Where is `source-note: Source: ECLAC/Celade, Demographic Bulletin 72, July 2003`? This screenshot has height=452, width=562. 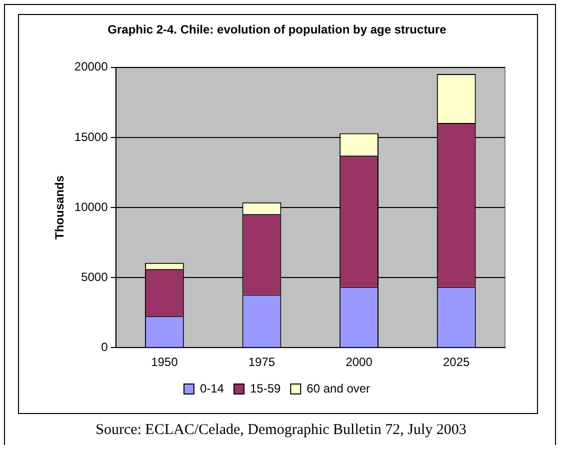 source-note: Source: ECLAC/Celade, Demographic Bulletin 72, July 2003 is located at coordinates (281, 430).